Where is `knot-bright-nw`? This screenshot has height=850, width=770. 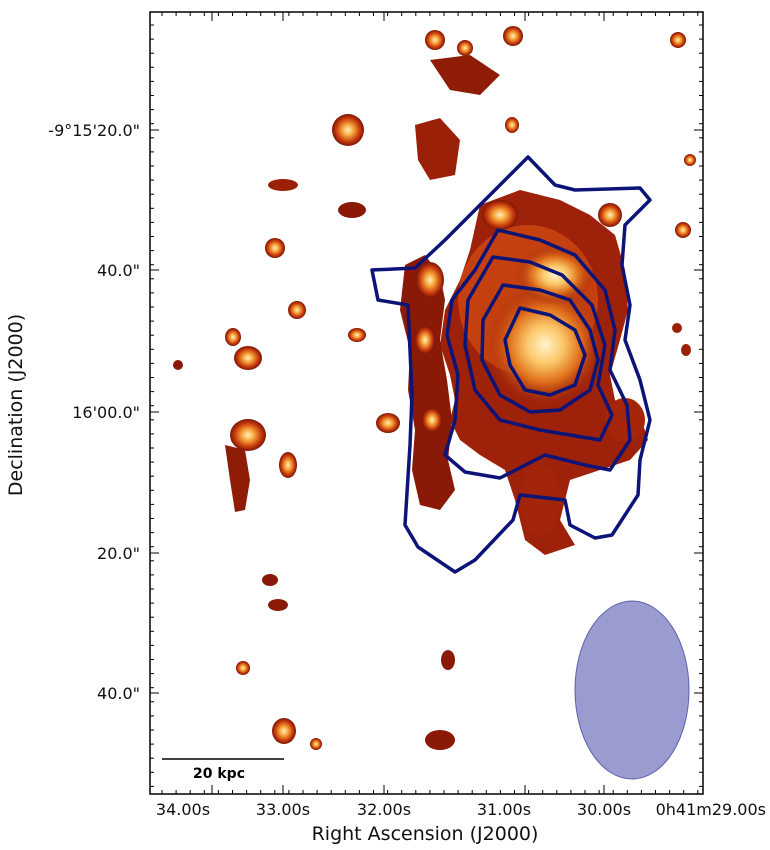
knot-bright-nw is located at coordinates (348, 130).